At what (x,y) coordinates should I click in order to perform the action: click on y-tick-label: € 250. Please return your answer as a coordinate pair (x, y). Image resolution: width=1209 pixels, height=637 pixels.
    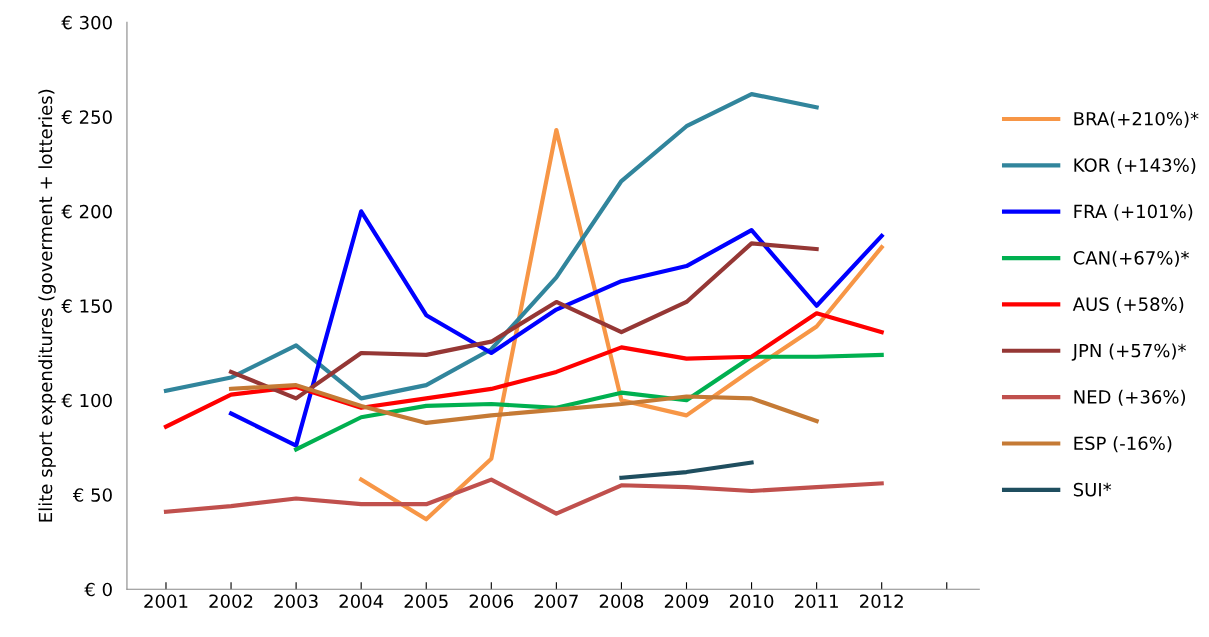
    Looking at the image, I should click on (86, 117).